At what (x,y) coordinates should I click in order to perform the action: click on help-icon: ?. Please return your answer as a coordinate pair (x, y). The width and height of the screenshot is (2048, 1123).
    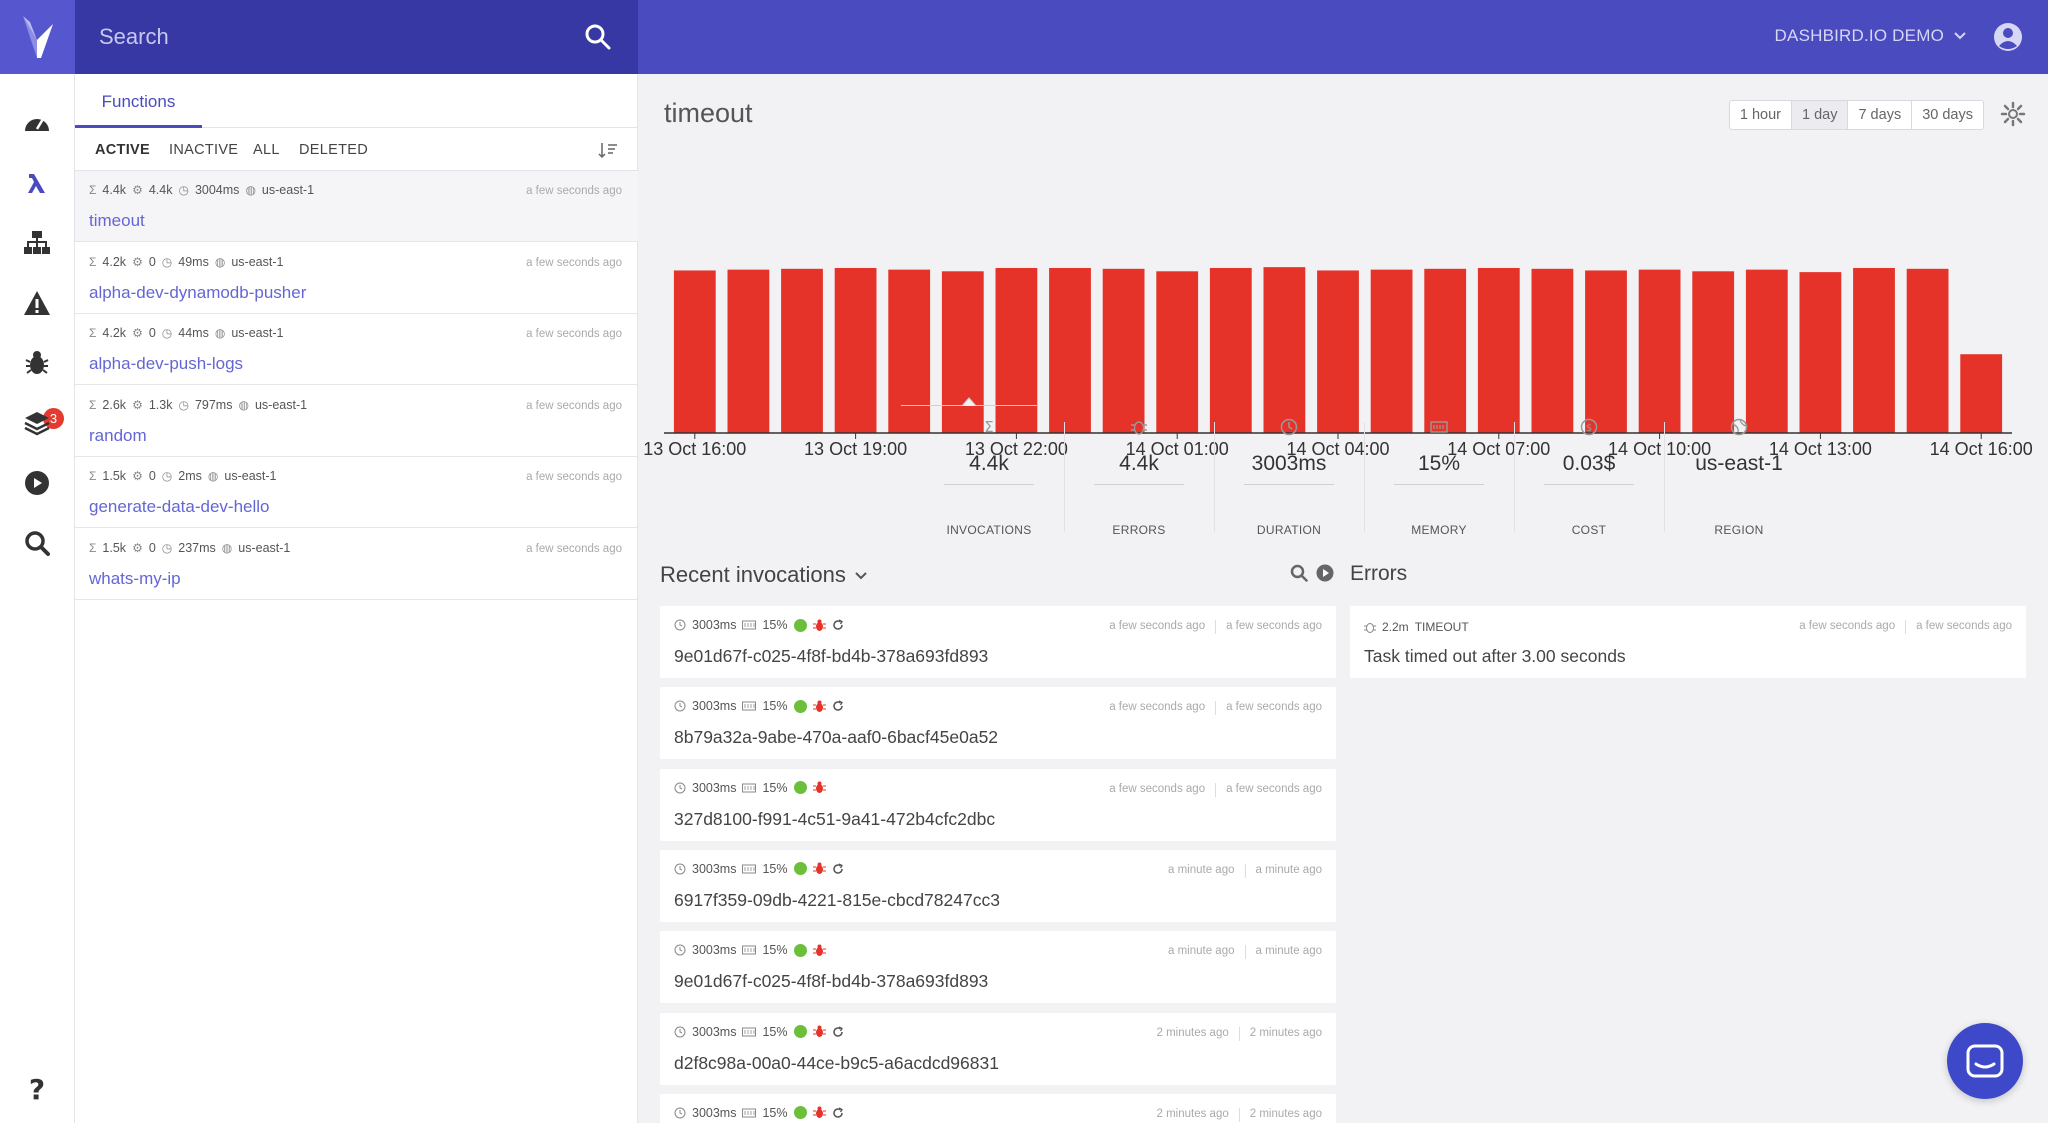
    Looking at the image, I should click on (37, 1089).